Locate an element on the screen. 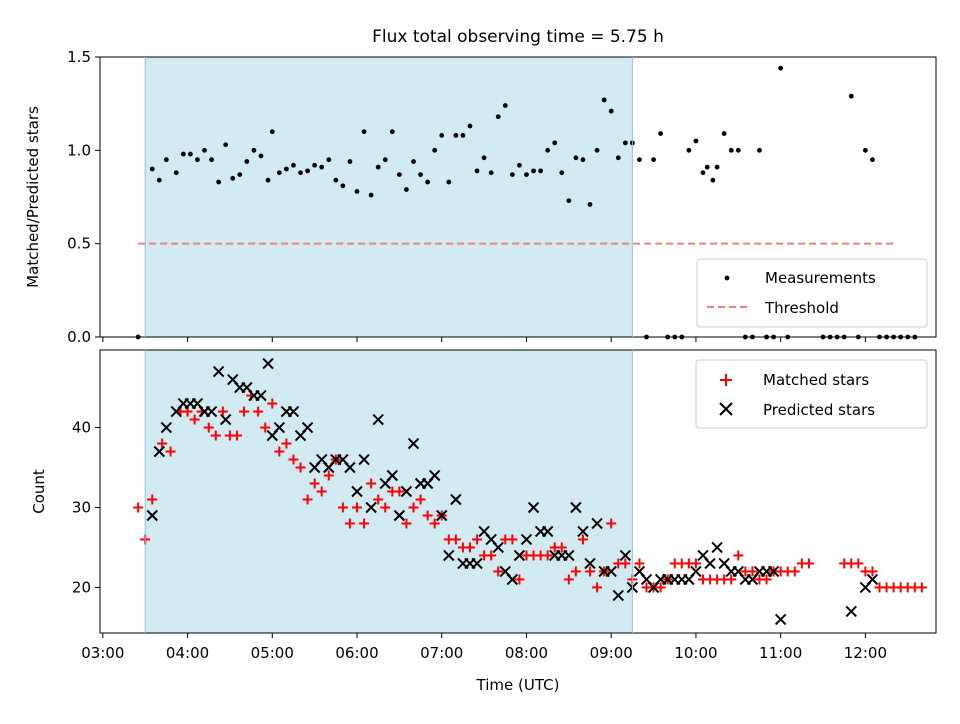 The width and height of the screenshot is (960, 724). x-tick-label: 08:00 is located at coordinates (526, 653).